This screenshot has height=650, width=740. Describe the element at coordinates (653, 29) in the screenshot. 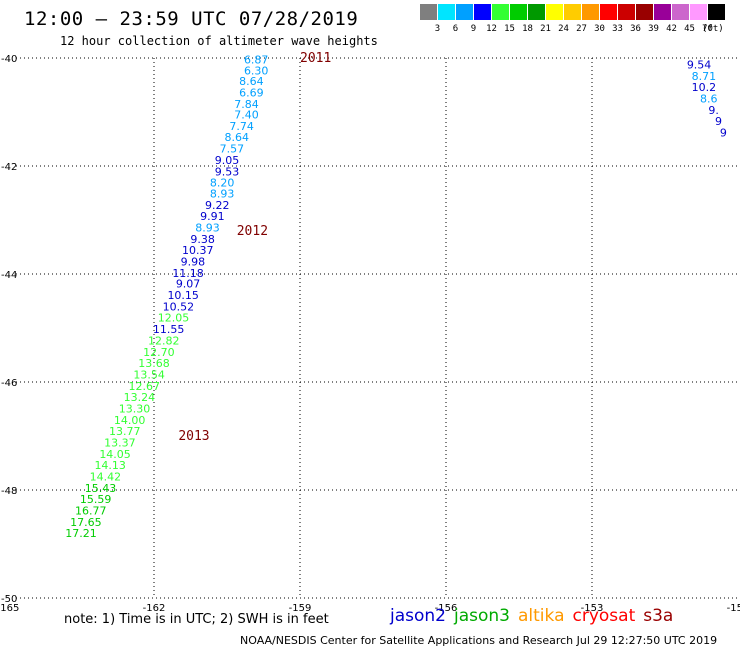

I see `legend-label: 39` at that location.